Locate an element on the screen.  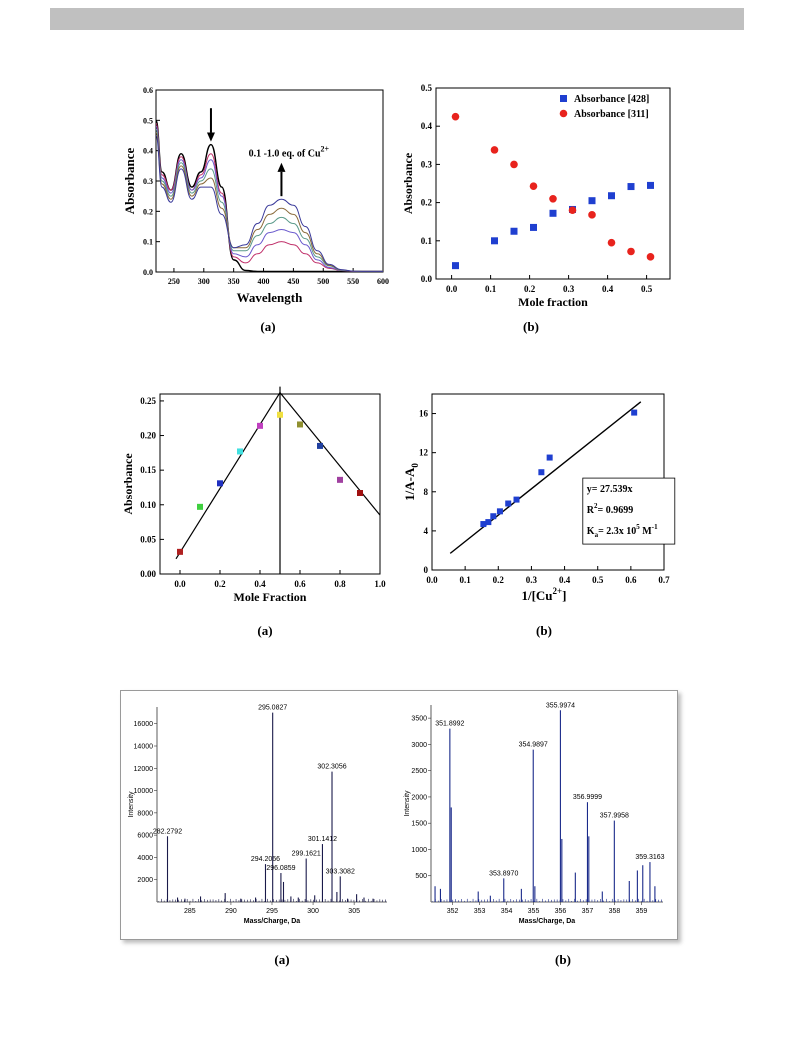
x-tick-label: 359 is located at coordinates (642, 911).